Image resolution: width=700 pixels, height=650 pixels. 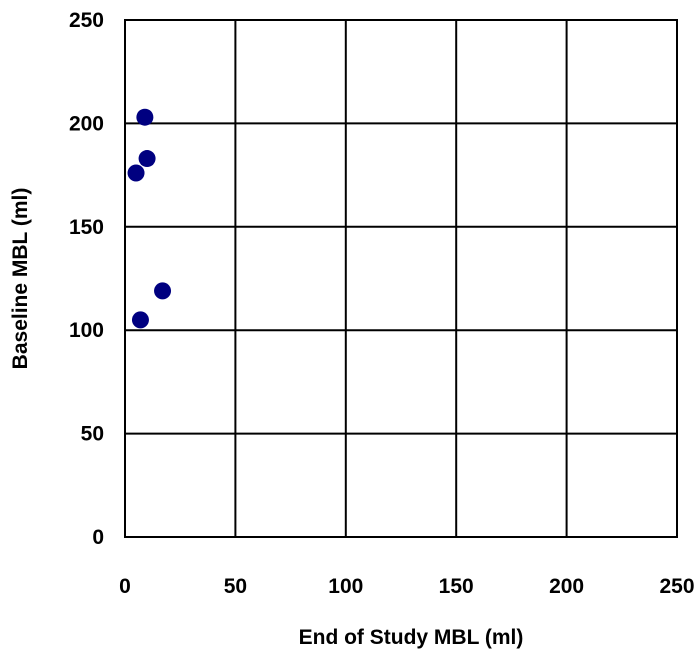 What do you see at coordinates (456, 586) in the screenshot?
I see `x-tick-label: 150` at bounding box center [456, 586].